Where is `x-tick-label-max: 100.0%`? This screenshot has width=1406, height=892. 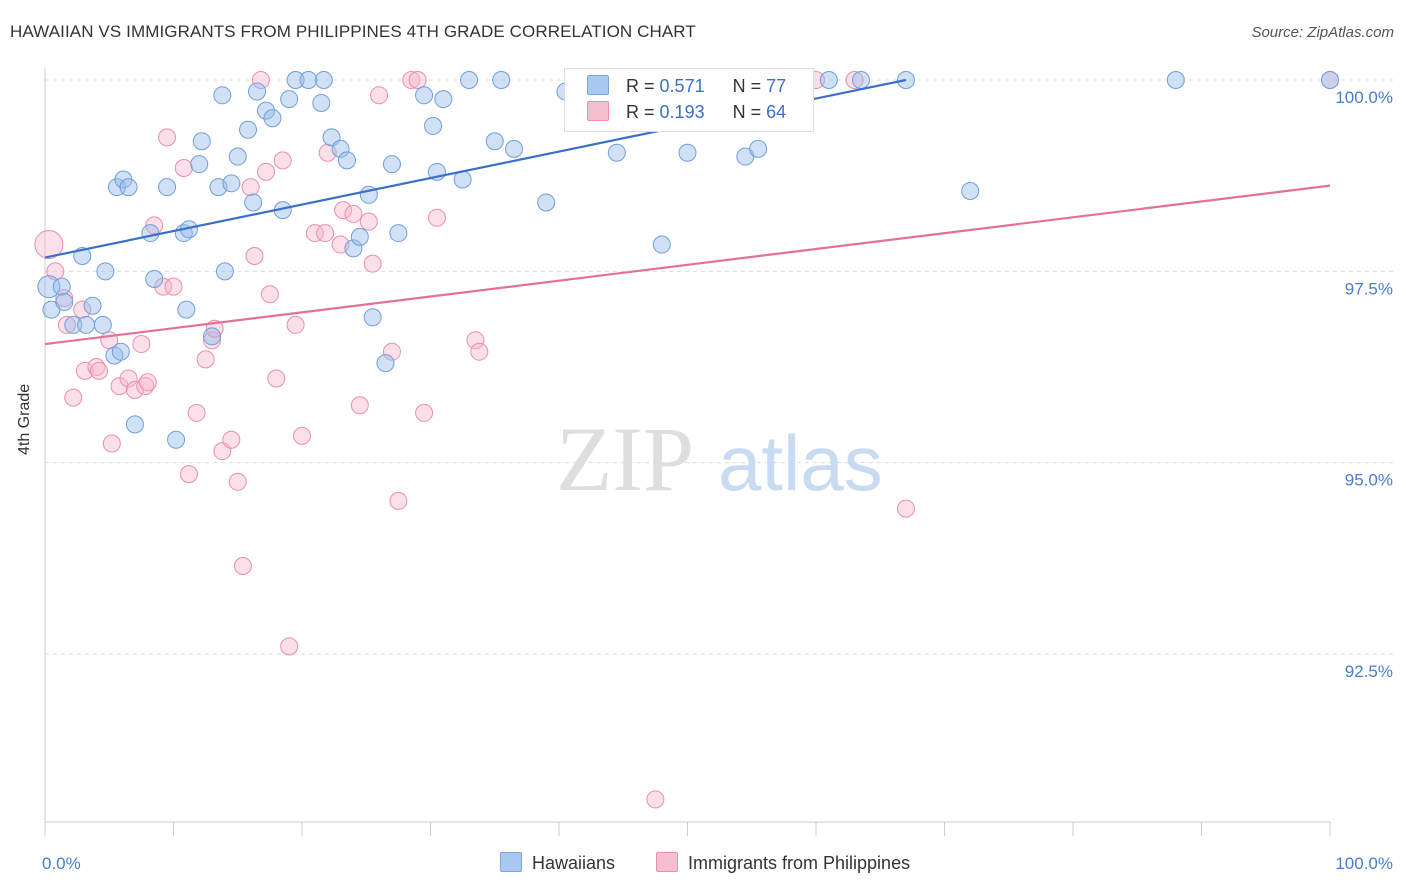 x-tick-label-max: 100.0% is located at coordinates (1364, 863).